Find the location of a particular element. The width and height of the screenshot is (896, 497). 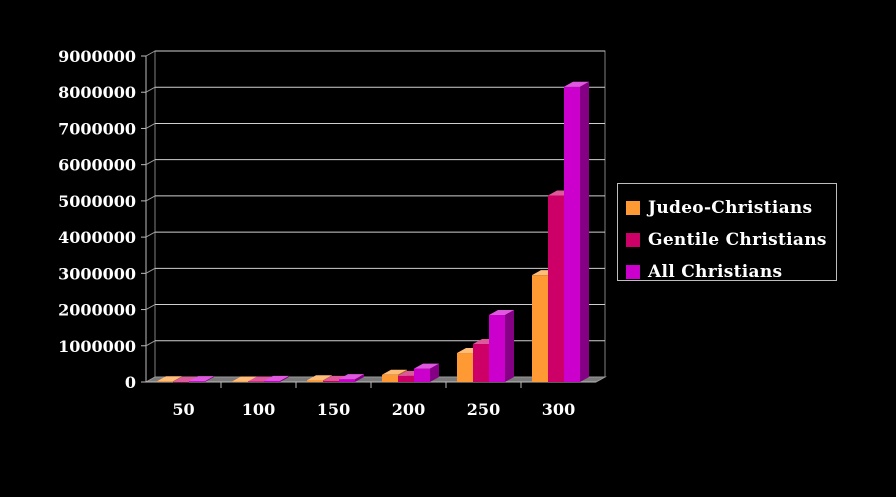

y-tick-label: 7000000 is located at coordinates (97, 128).